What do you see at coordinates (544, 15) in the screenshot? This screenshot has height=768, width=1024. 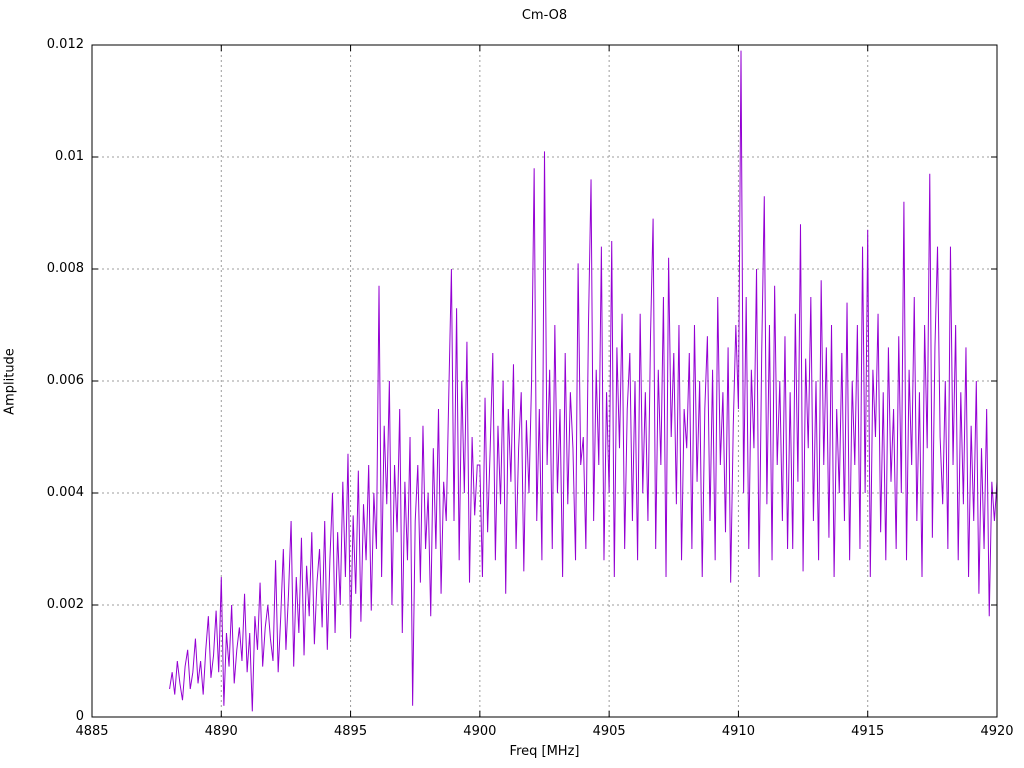 I see `chart-title: Cm-O8` at bounding box center [544, 15].